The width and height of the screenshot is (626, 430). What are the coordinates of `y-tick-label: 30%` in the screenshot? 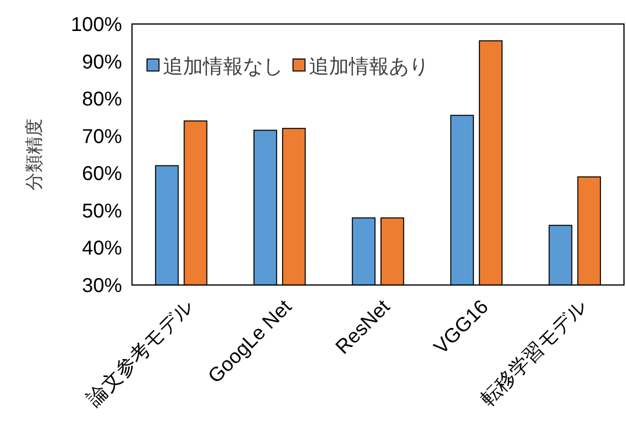 It's located at (102, 286).